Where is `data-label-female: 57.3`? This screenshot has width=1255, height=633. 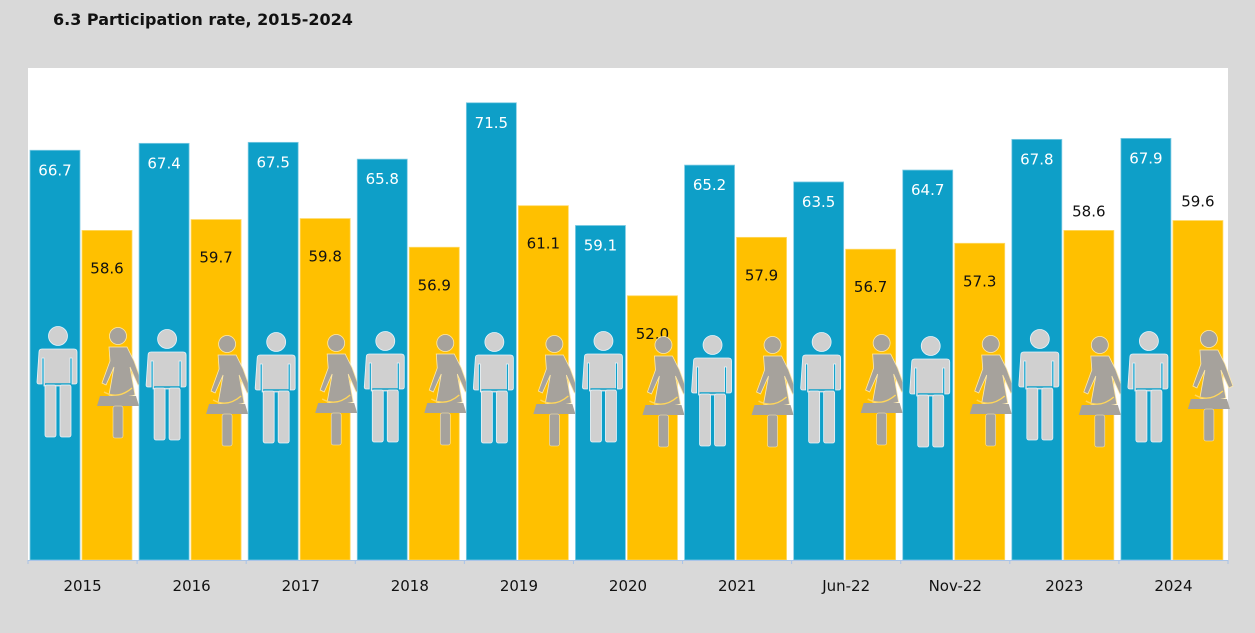
data-label-female: 57.3 is located at coordinates (979, 281).